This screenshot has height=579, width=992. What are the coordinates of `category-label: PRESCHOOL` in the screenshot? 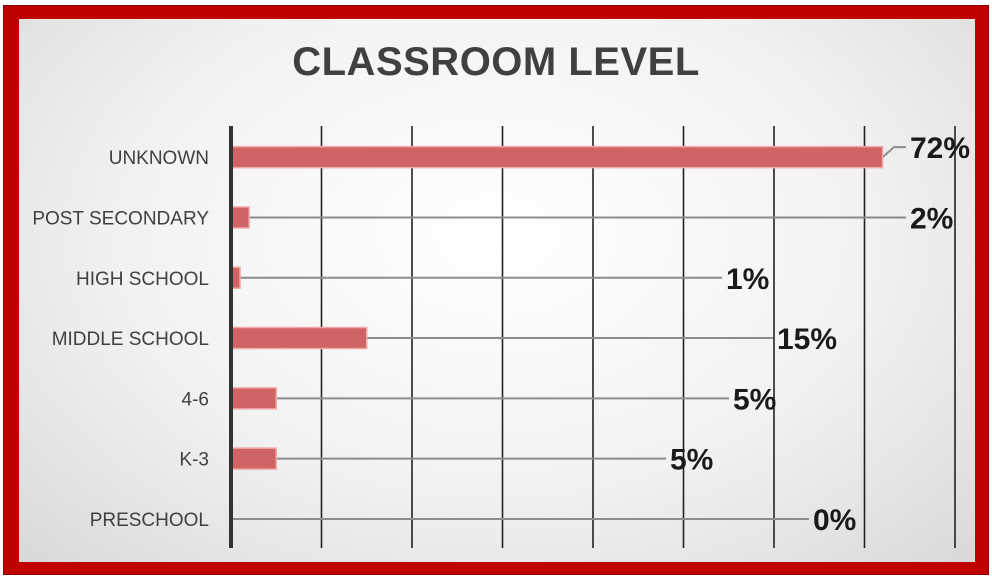 It's located at (149, 520).